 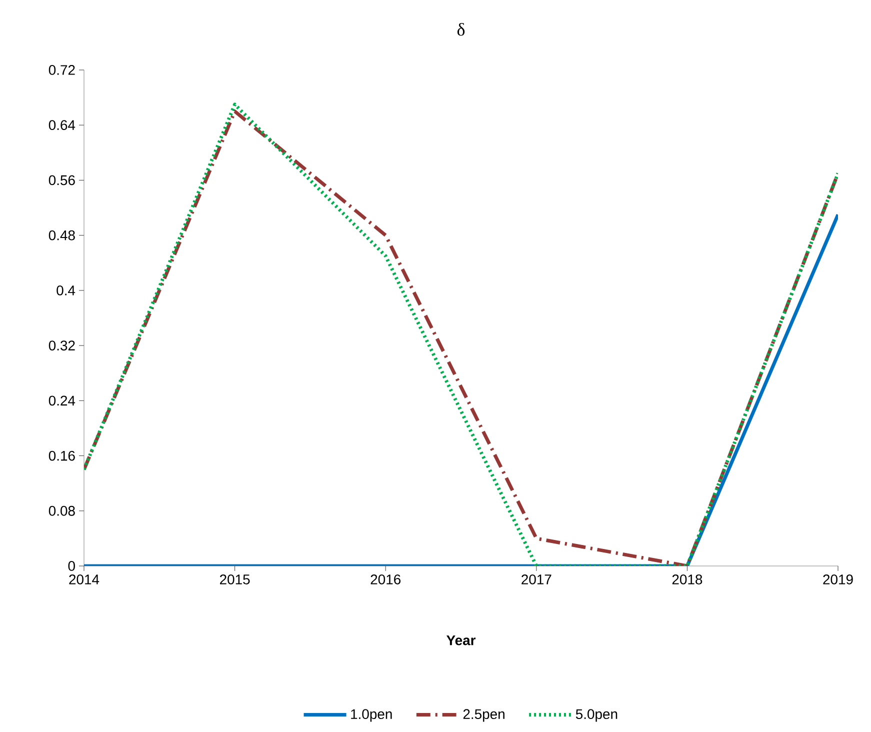 I want to click on legend-label: 5.0pen, so click(x=597, y=715).